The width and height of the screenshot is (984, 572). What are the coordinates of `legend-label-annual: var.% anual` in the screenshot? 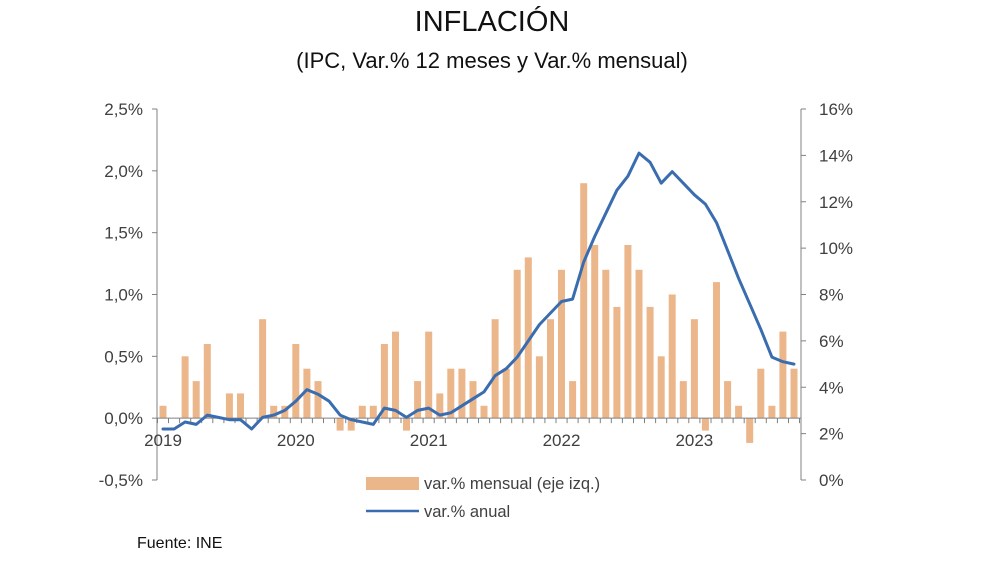 It's located at (467, 512).